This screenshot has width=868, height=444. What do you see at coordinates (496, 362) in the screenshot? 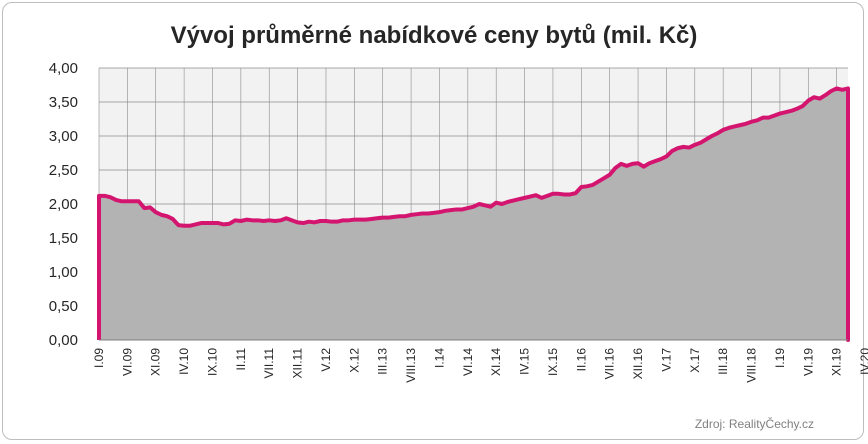
I see `x-tick-label: XI.14` at bounding box center [496, 362].